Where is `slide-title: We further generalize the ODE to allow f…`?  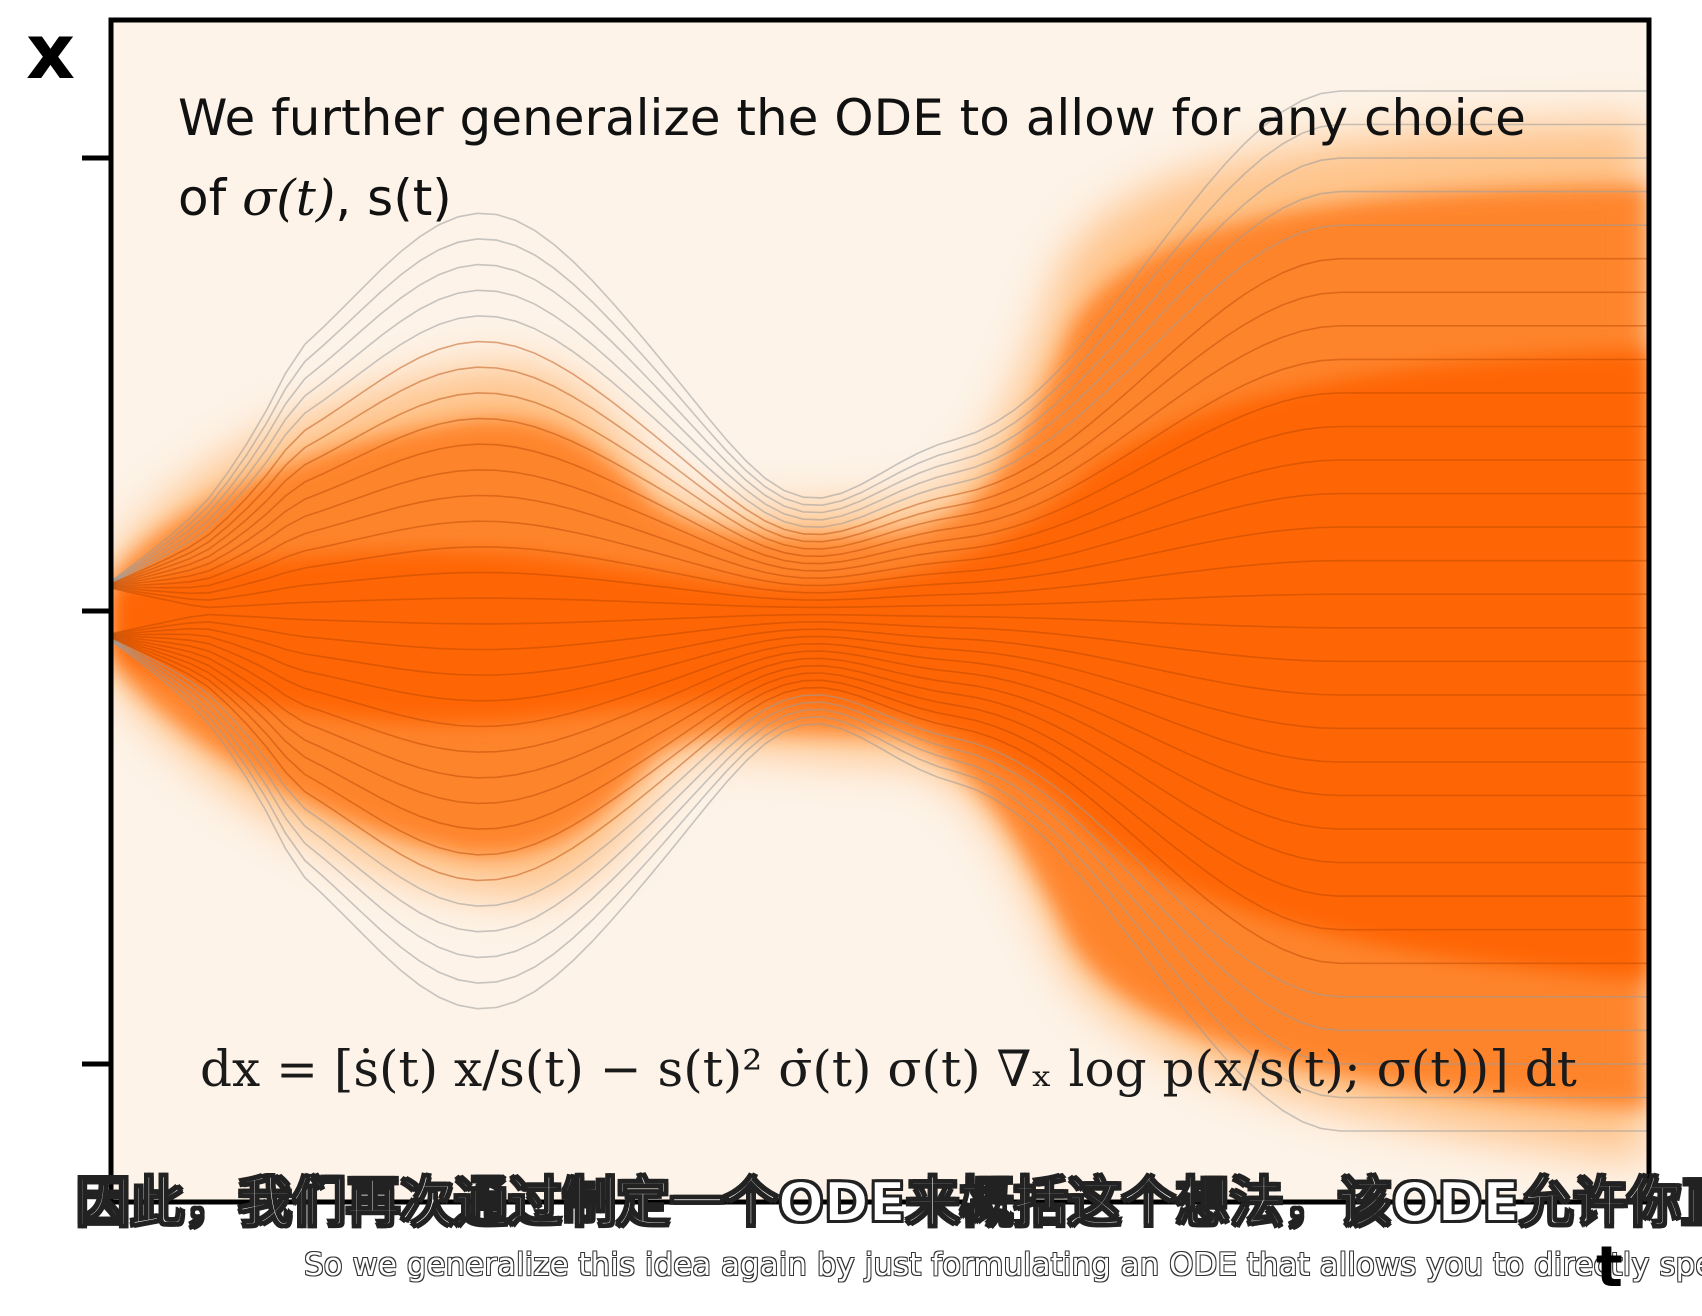 slide-title: We further generalize the ODE to allow f… is located at coordinates (898, 158).